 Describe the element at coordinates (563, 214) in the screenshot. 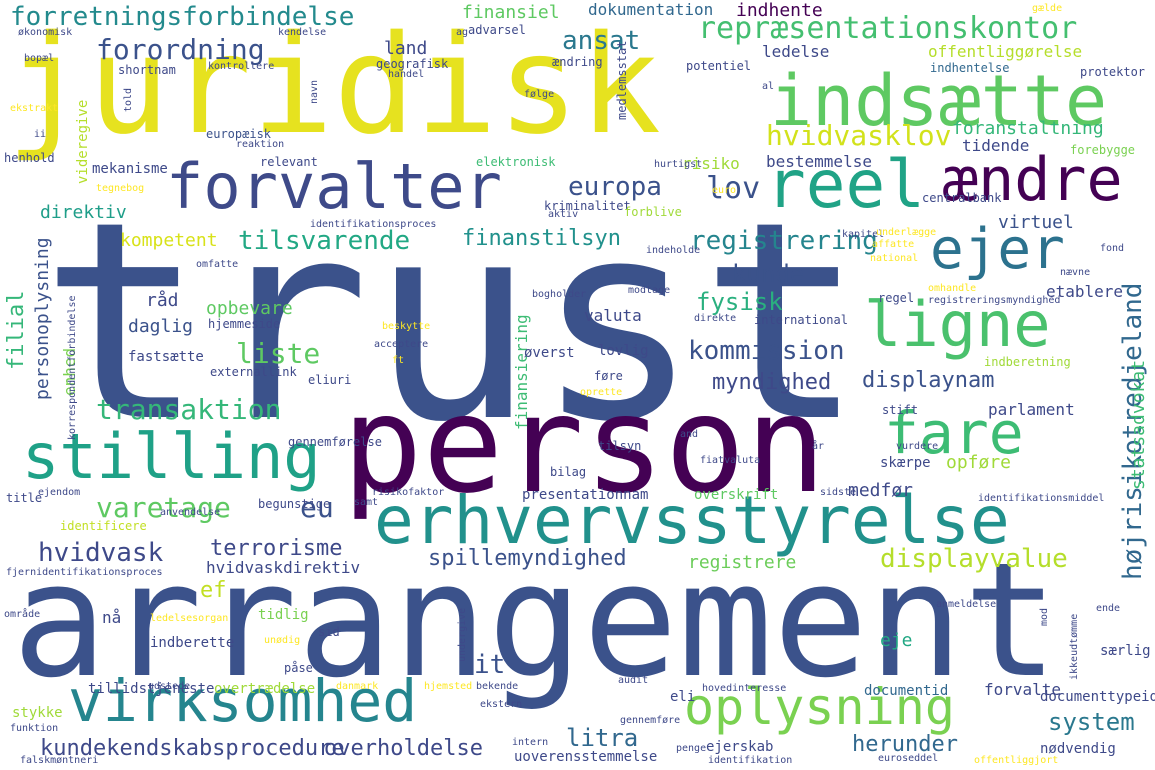

I see `word-aktiv: aktiv` at that location.